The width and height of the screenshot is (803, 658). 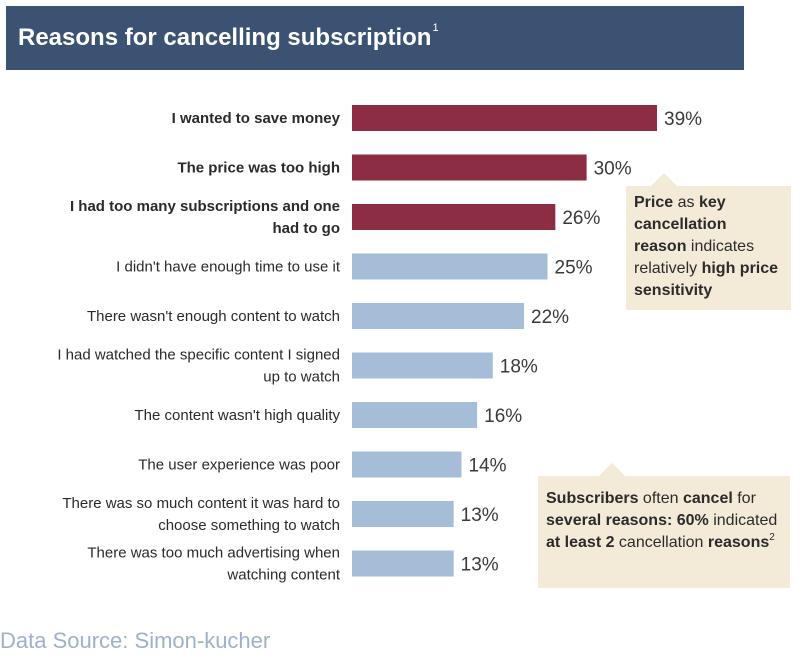 What do you see at coordinates (738, 542) in the screenshot?
I see `reasons-part: reasons` at bounding box center [738, 542].